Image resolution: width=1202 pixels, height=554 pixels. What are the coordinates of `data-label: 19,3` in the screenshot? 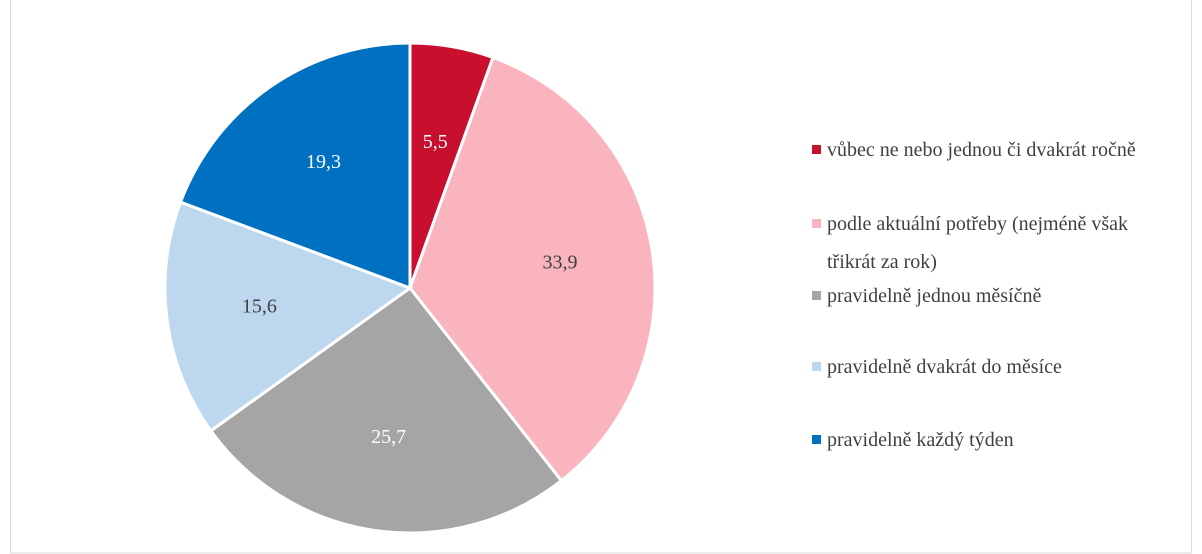 It's located at (323, 162).